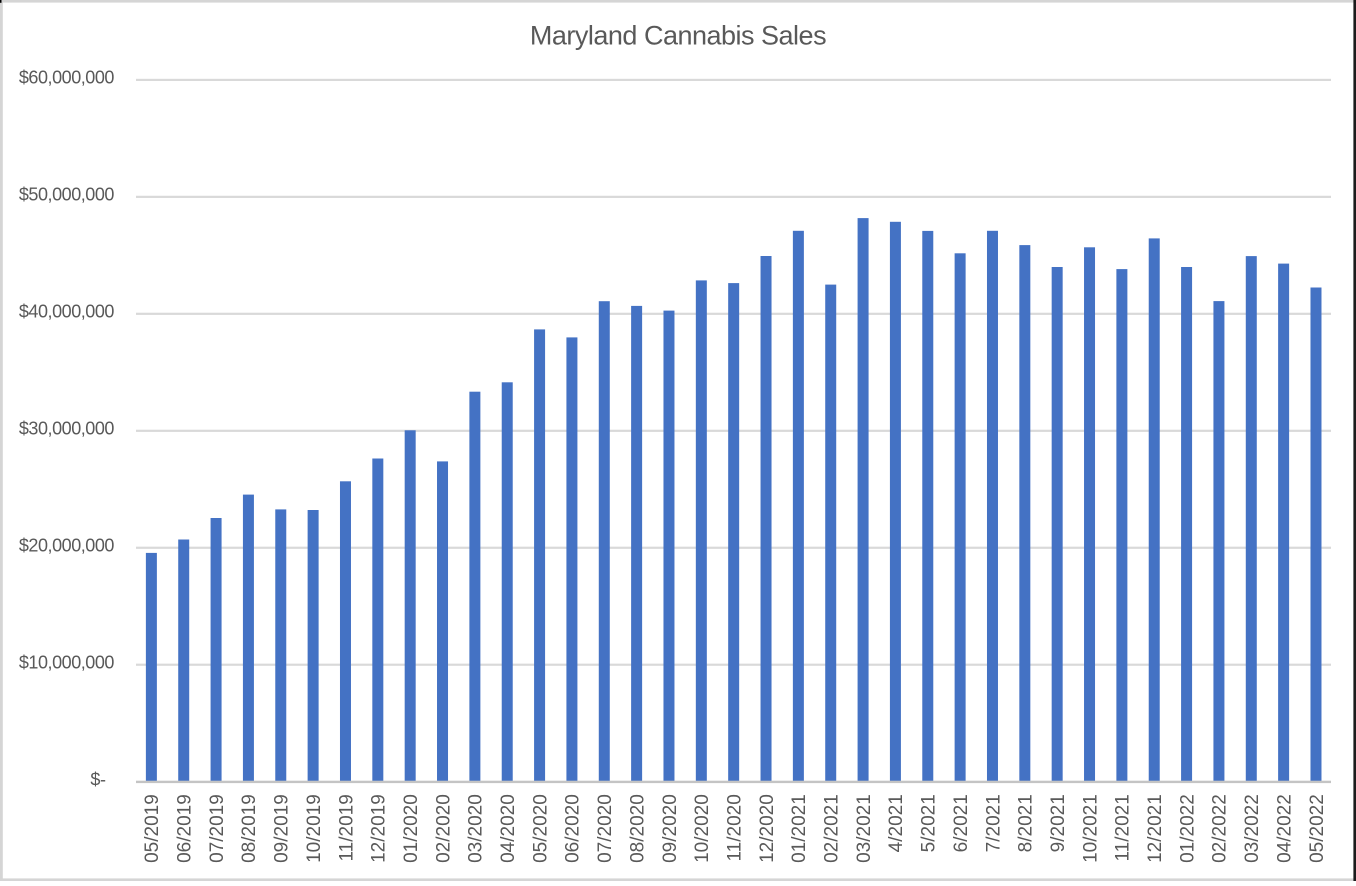 The height and width of the screenshot is (886, 1356). Describe the element at coordinates (346, 827) in the screenshot. I see `svg-text: 11/2019` at that location.